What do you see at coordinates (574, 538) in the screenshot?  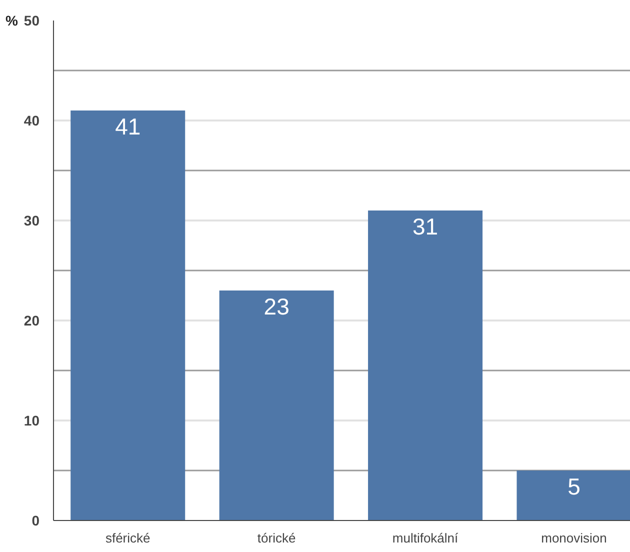 I see `x-tick-label: monovision` at bounding box center [574, 538].